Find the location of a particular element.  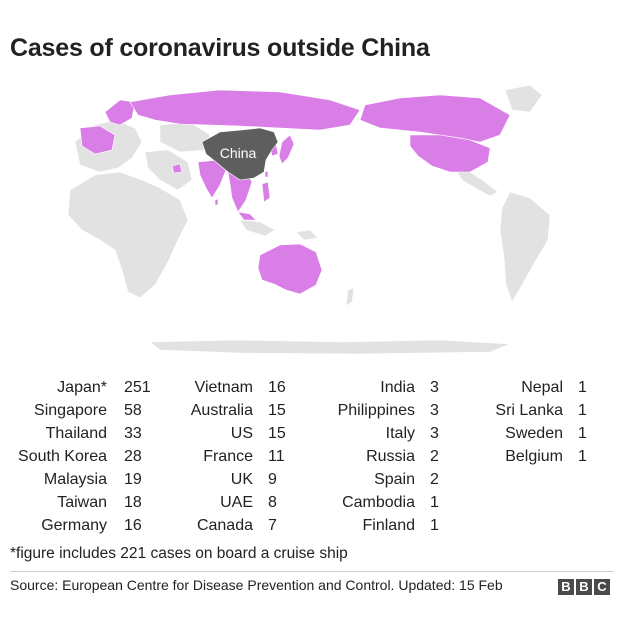

country-name: Germany is located at coordinates (74, 525).